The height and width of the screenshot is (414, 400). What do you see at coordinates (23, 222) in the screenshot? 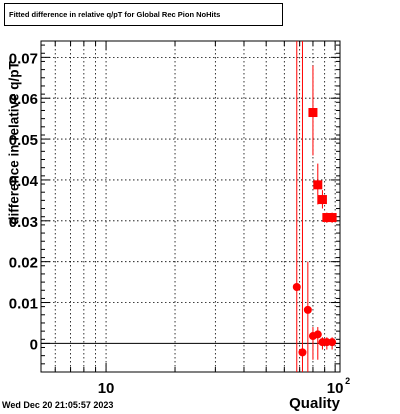
I see `y-tick-label: 0.03` at bounding box center [23, 222].